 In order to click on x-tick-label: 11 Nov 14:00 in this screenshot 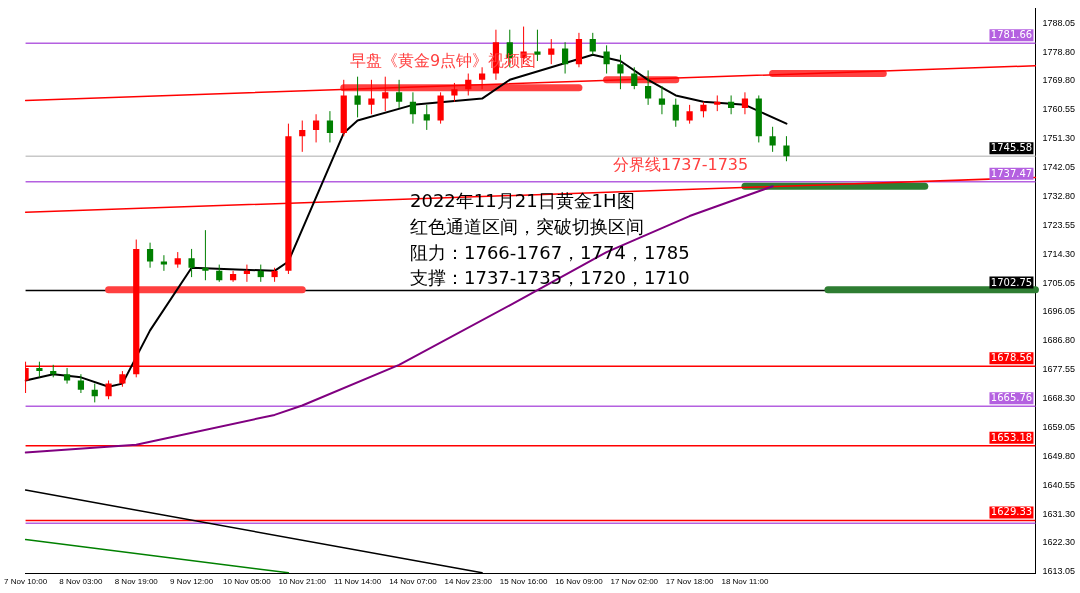, I will do `click(358, 582)`.